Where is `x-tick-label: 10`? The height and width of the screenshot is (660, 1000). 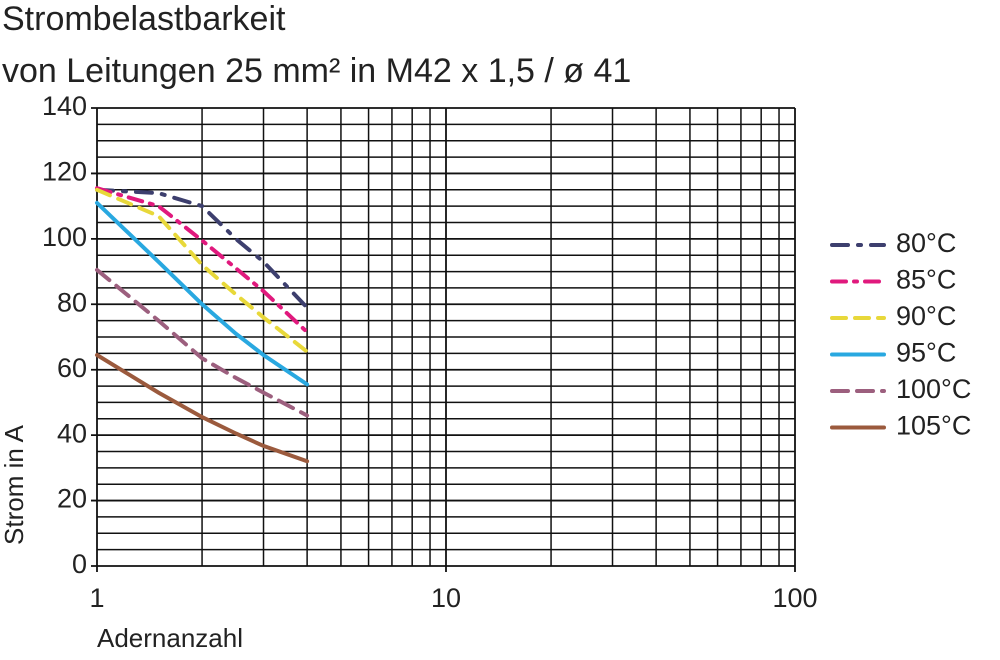
x-tick-label: 10 is located at coordinates (446, 598).